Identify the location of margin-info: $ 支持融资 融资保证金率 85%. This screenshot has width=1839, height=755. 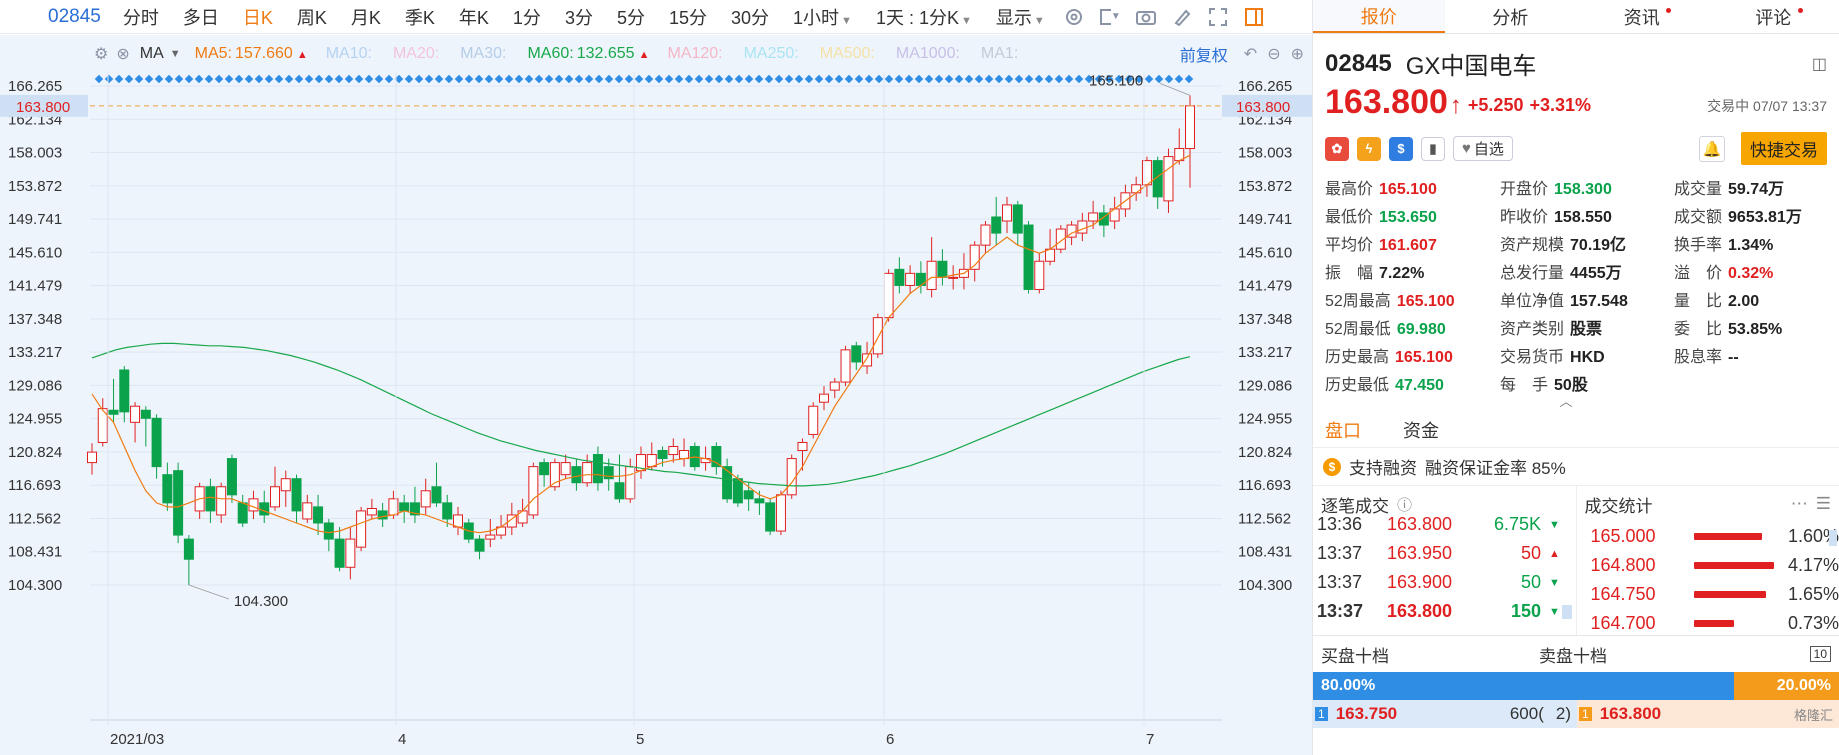
(1576, 467).